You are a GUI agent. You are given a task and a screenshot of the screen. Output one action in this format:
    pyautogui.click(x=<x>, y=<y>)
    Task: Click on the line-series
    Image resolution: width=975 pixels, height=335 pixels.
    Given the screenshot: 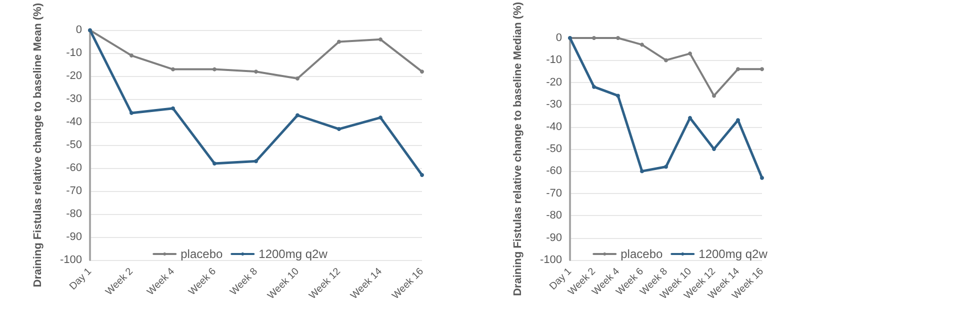 What is the action you would take?
    pyautogui.click(x=666, y=108)
    